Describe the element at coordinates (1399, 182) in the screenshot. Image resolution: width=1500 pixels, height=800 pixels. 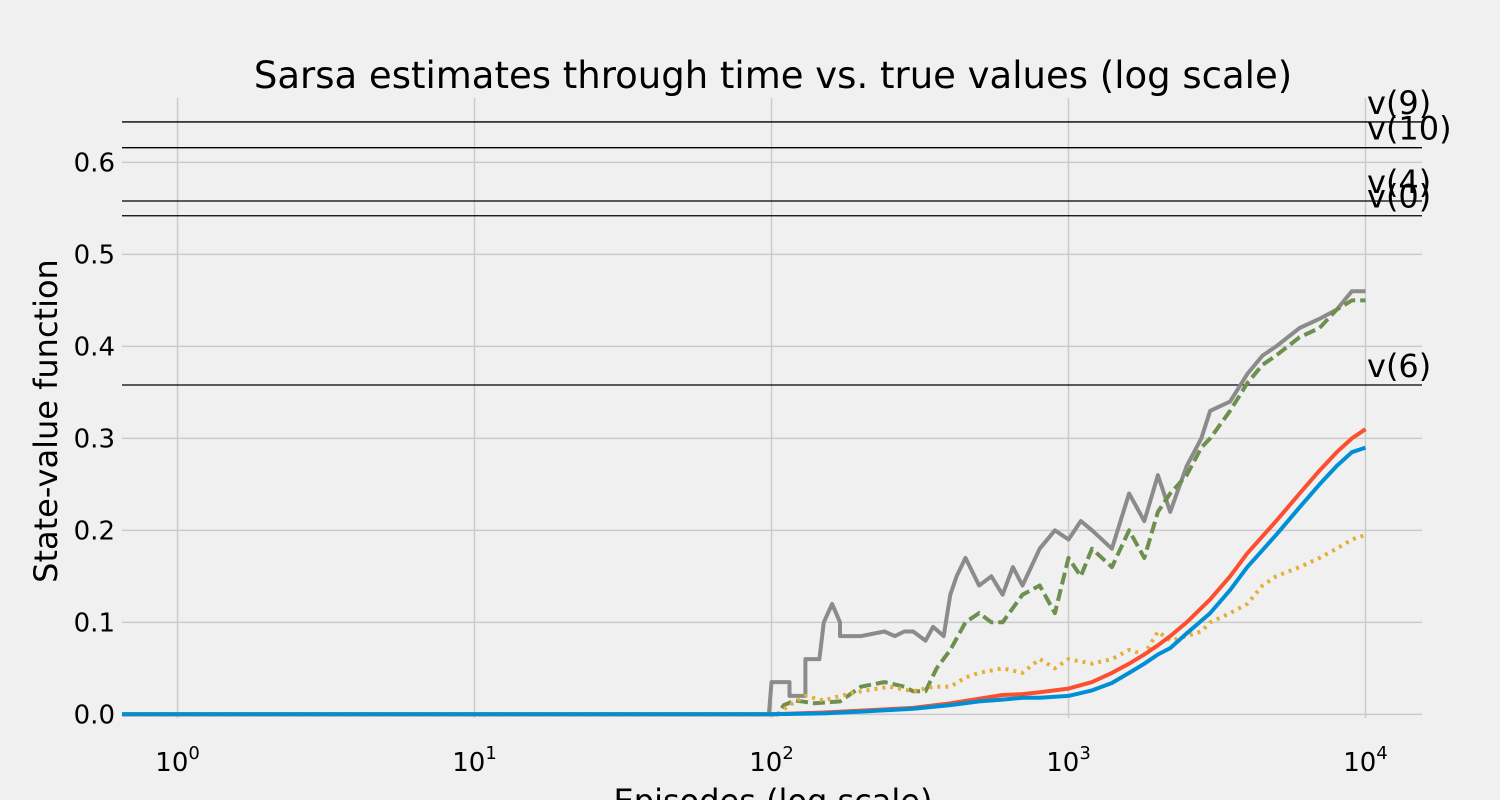
I see `true-value-label: v(4)` at that location.